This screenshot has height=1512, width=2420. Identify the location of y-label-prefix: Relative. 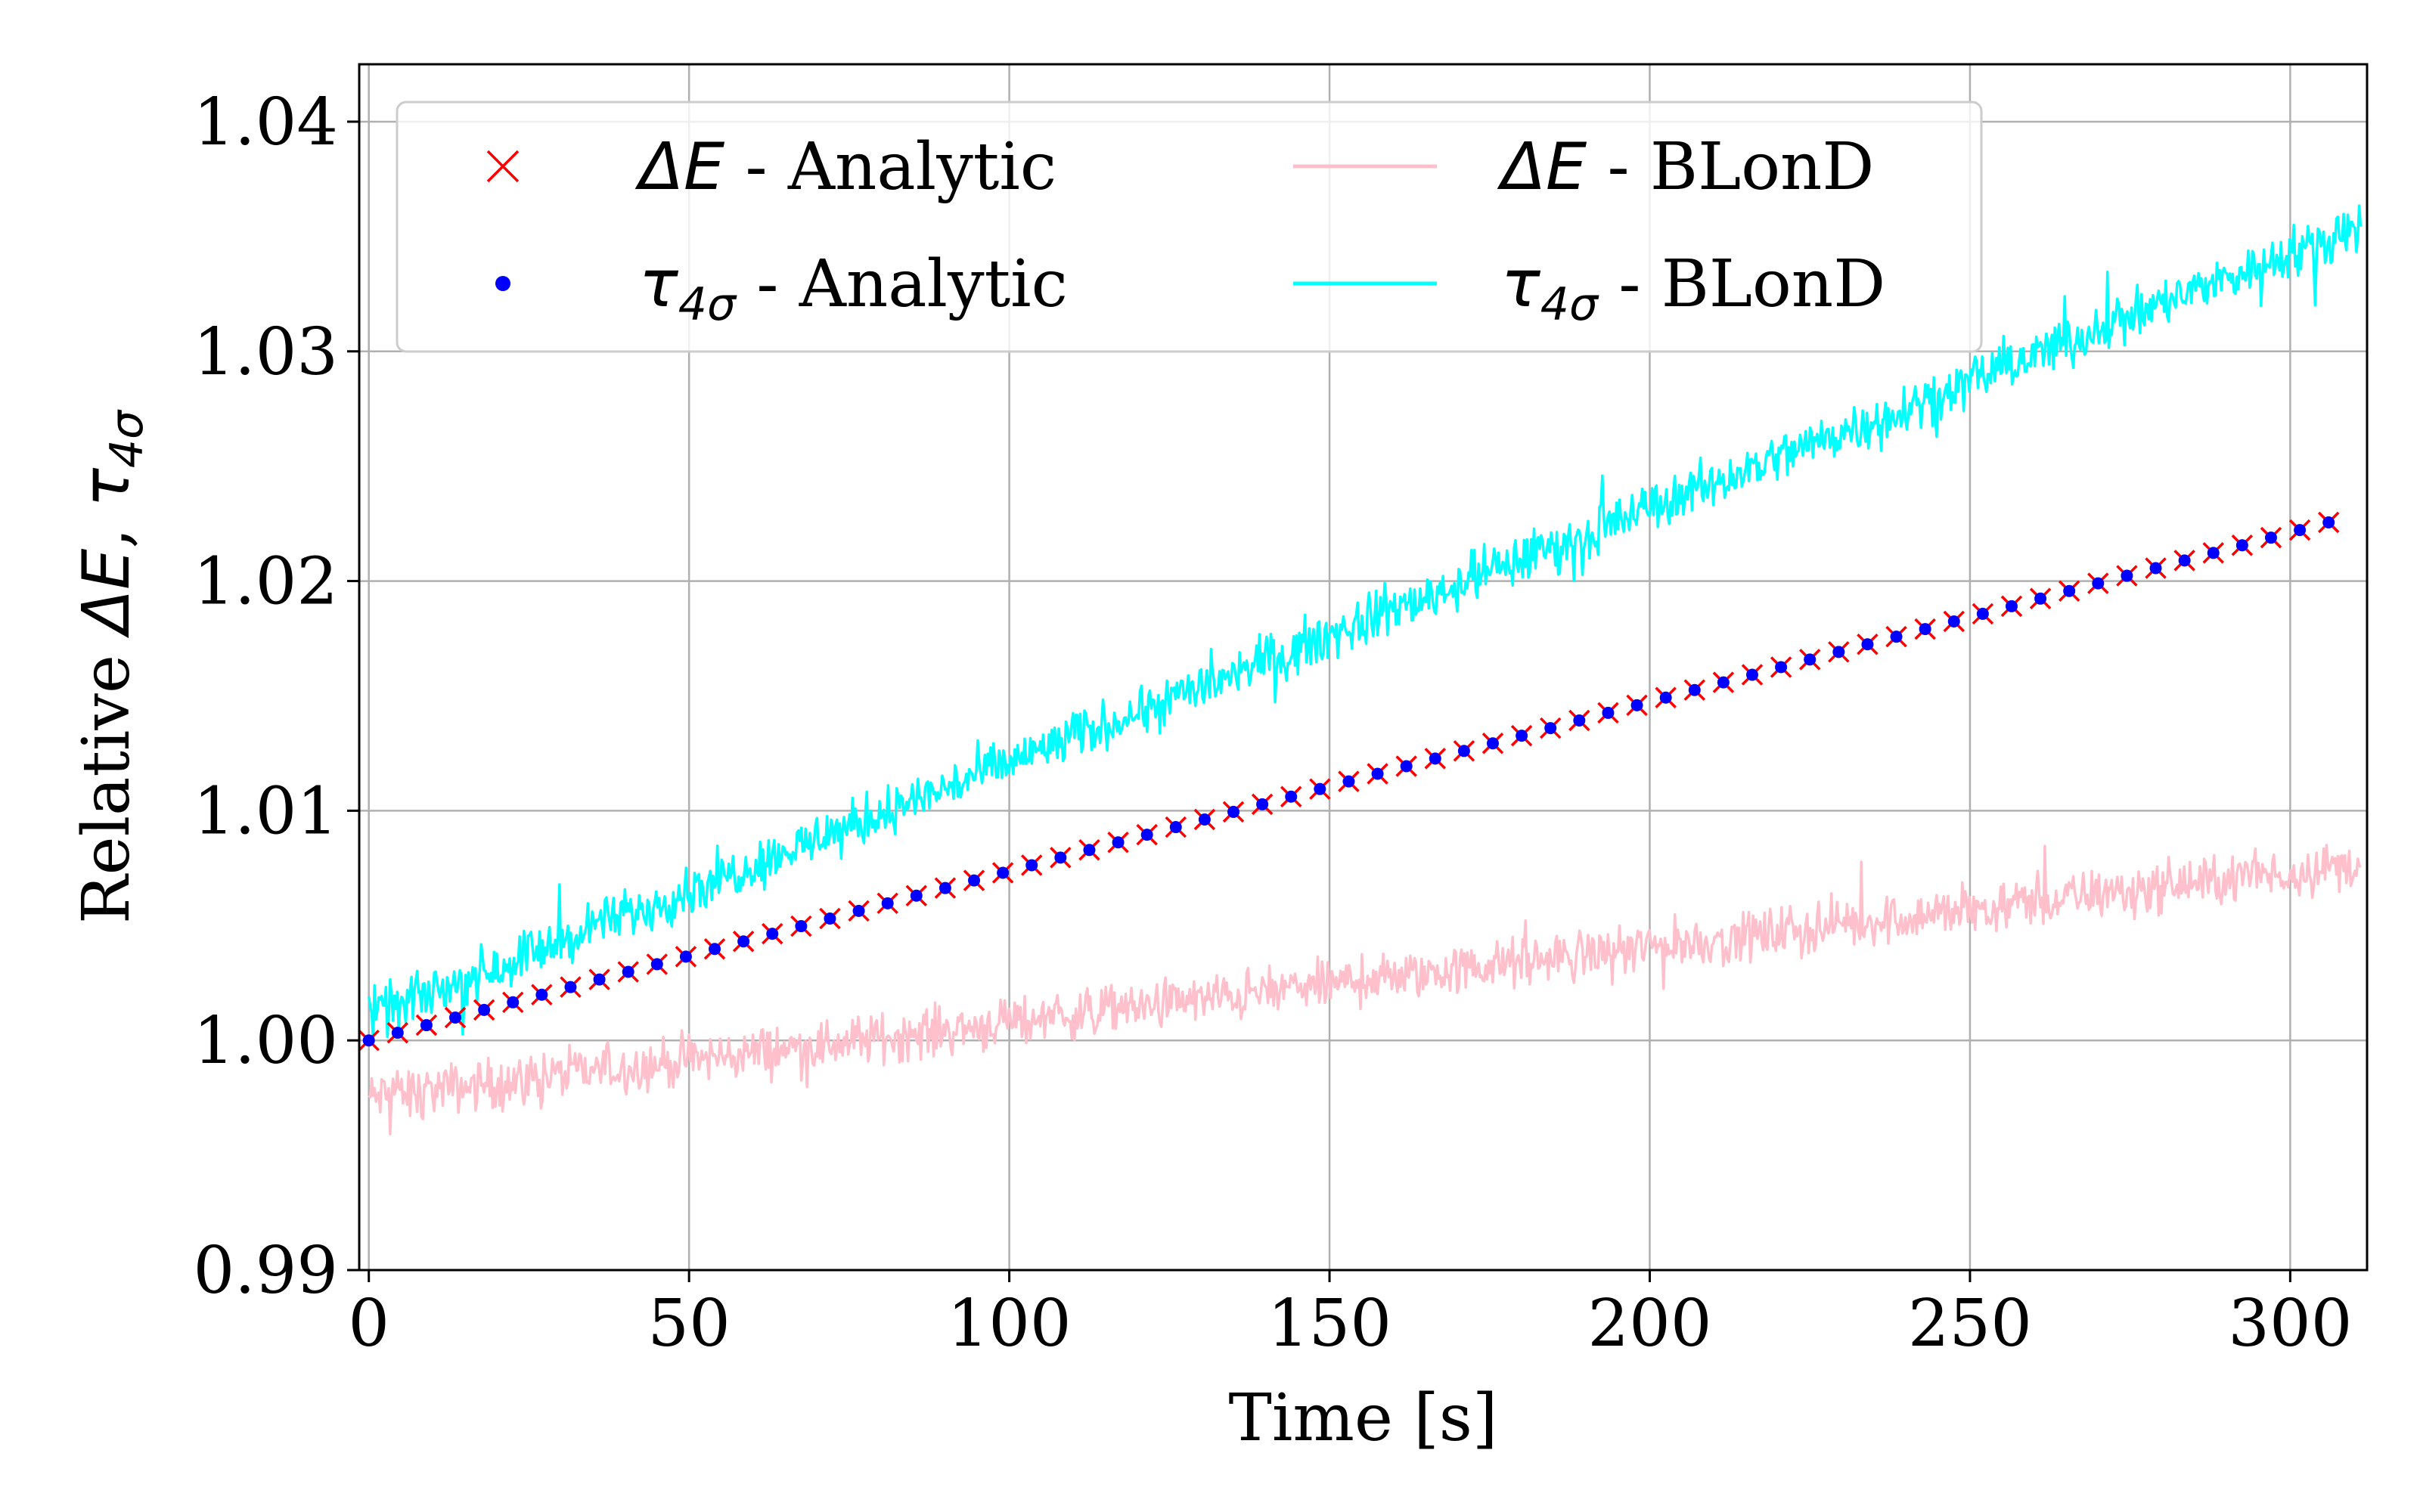
(106, 779).